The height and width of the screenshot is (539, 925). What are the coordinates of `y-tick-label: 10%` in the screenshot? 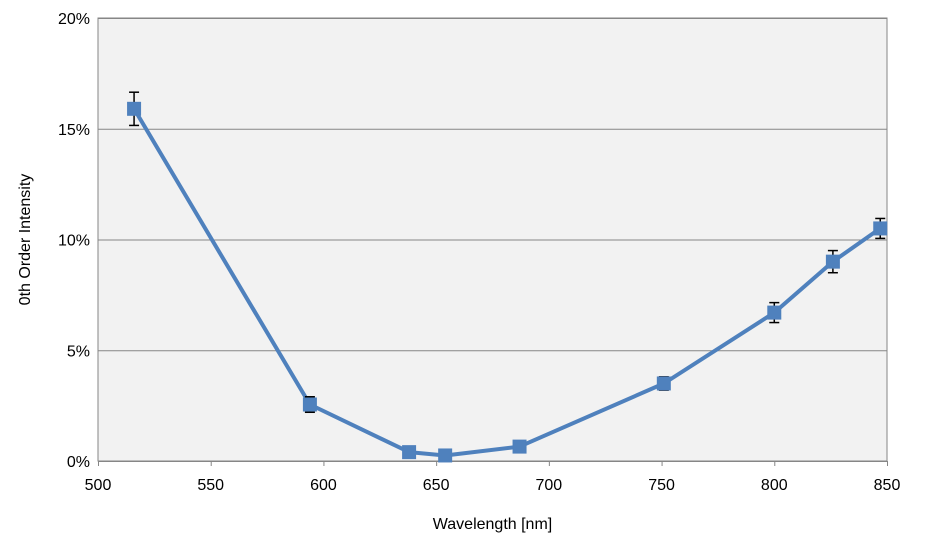 It's located at (74, 241).